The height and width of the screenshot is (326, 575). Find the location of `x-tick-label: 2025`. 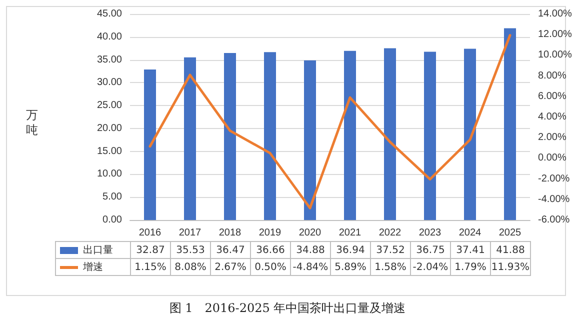

x-tick-label: 2025 is located at coordinates (510, 233).